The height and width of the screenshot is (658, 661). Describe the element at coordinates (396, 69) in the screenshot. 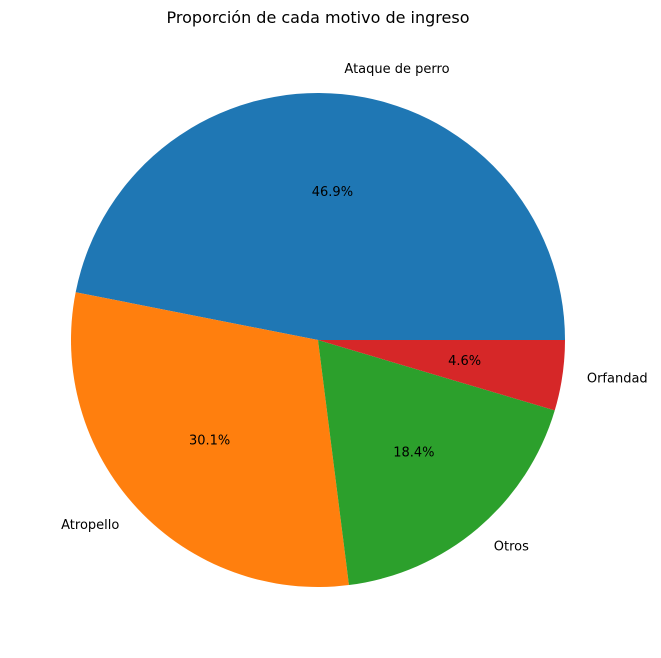

I see `slice-label-ataque-de-perro: Ataque de perro` at that location.